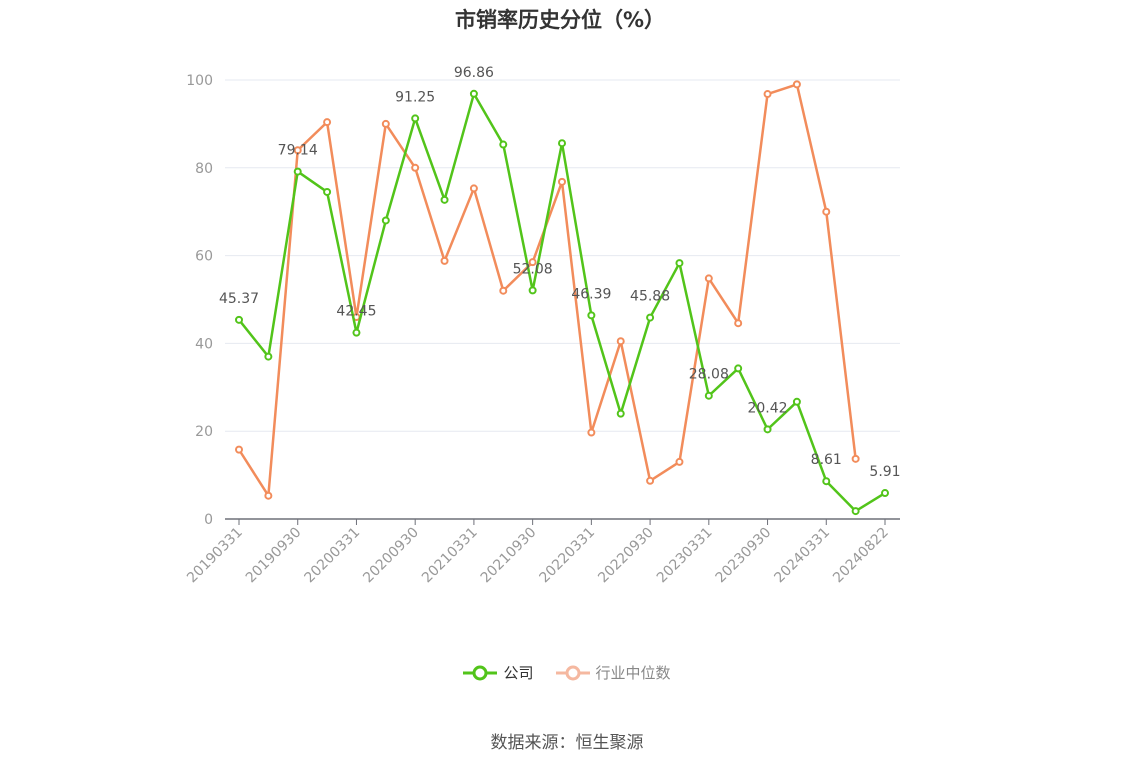 Image resolution: width=1134 pixels, height=766 pixels. What do you see at coordinates (802, 556) in the screenshot?
I see `x-tick-label: 20240331` at bounding box center [802, 556].